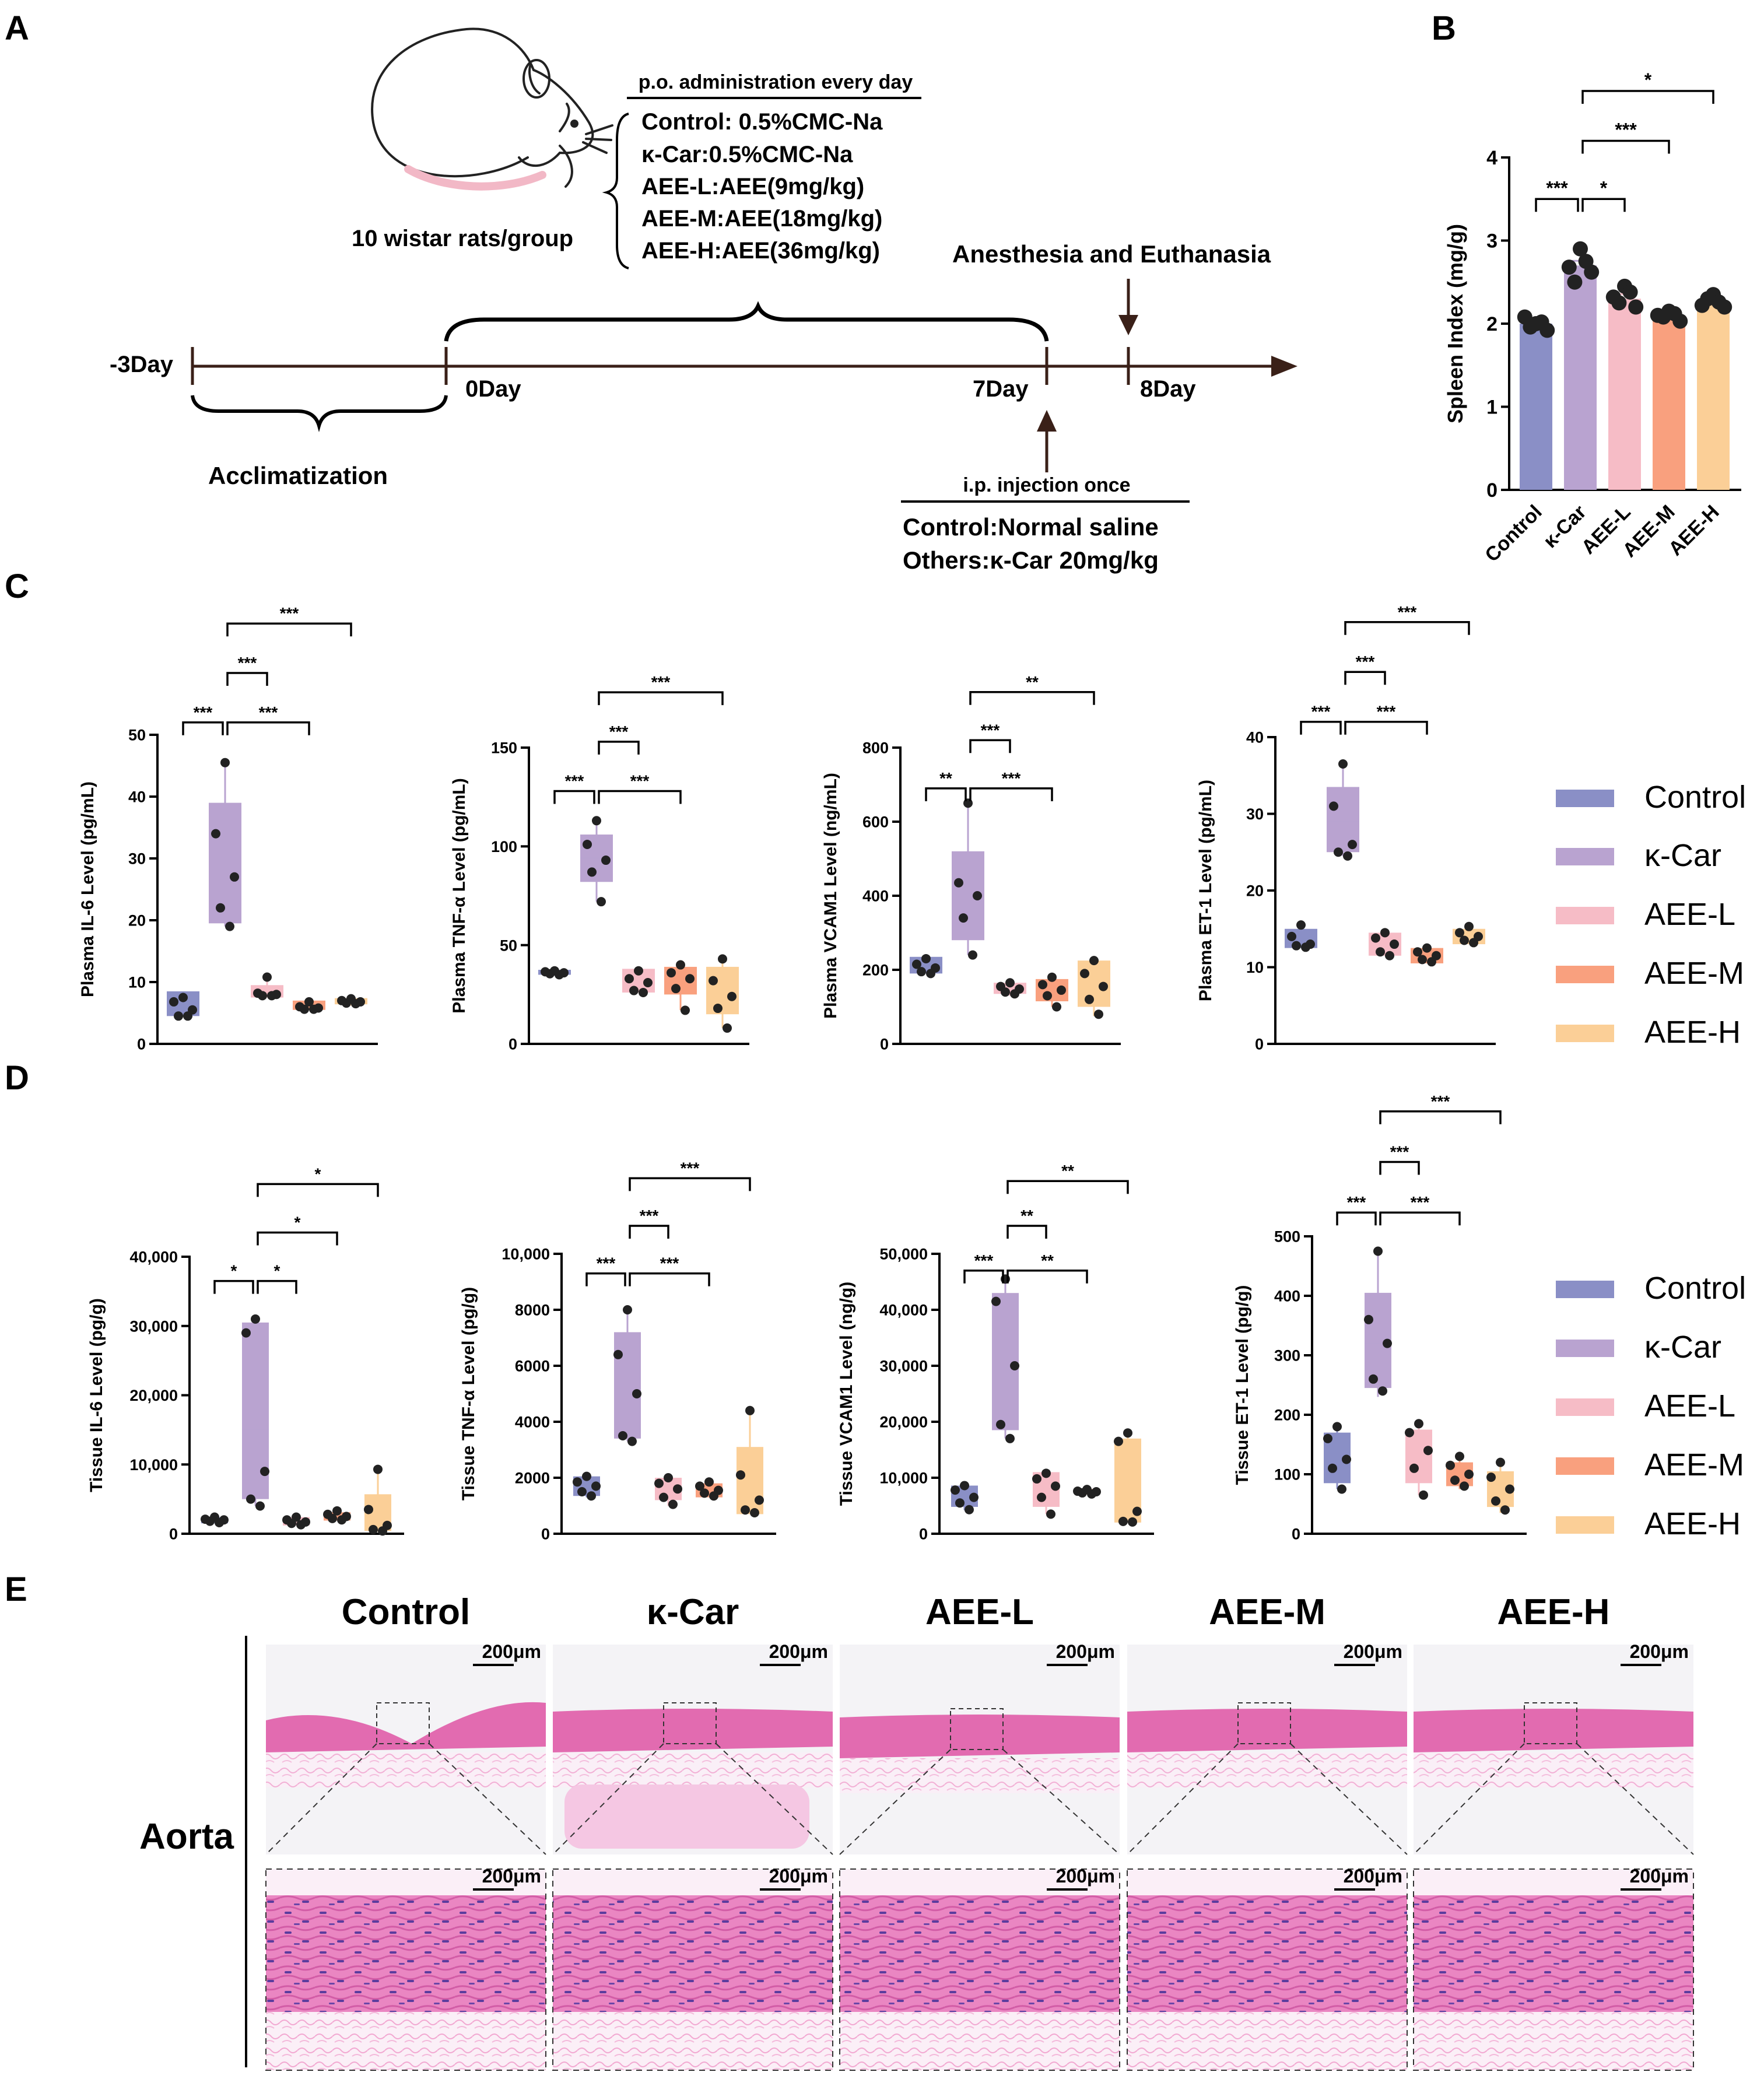 The image size is (1764, 2079). What do you see at coordinates (532, 1310) in the screenshot?
I see `y-tick-label: 8000` at bounding box center [532, 1310].